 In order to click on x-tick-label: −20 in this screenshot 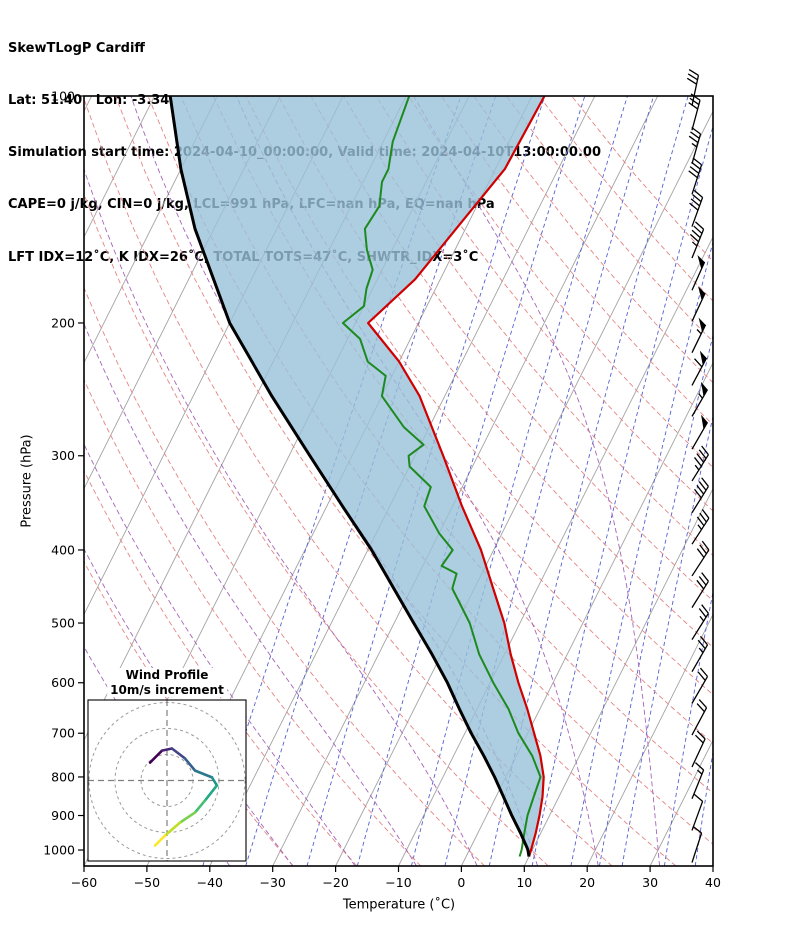, I will do `click(335, 882)`.